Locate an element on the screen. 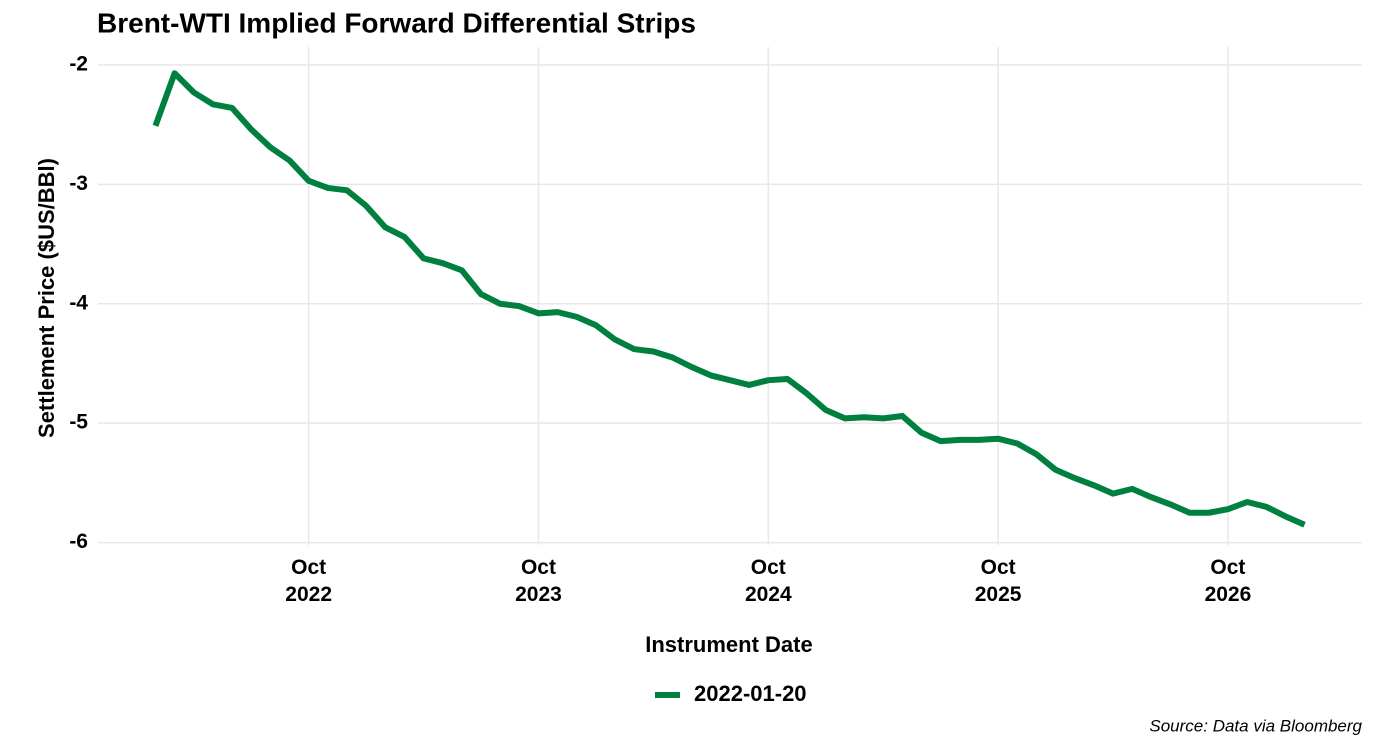 The width and height of the screenshot is (1400, 750). x-tick-label: Oct 2024 is located at coordinates (768, 581).